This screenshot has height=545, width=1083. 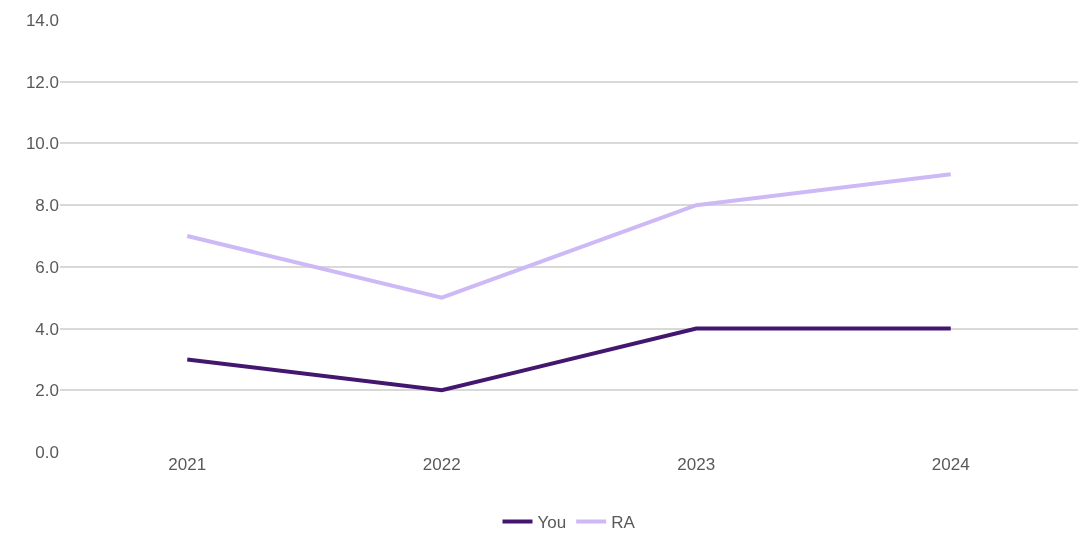 What do you see at coordinates (441, 464) in the screenshot?
I see `x-tick-label: 2022` at bounding box center [441, 464].